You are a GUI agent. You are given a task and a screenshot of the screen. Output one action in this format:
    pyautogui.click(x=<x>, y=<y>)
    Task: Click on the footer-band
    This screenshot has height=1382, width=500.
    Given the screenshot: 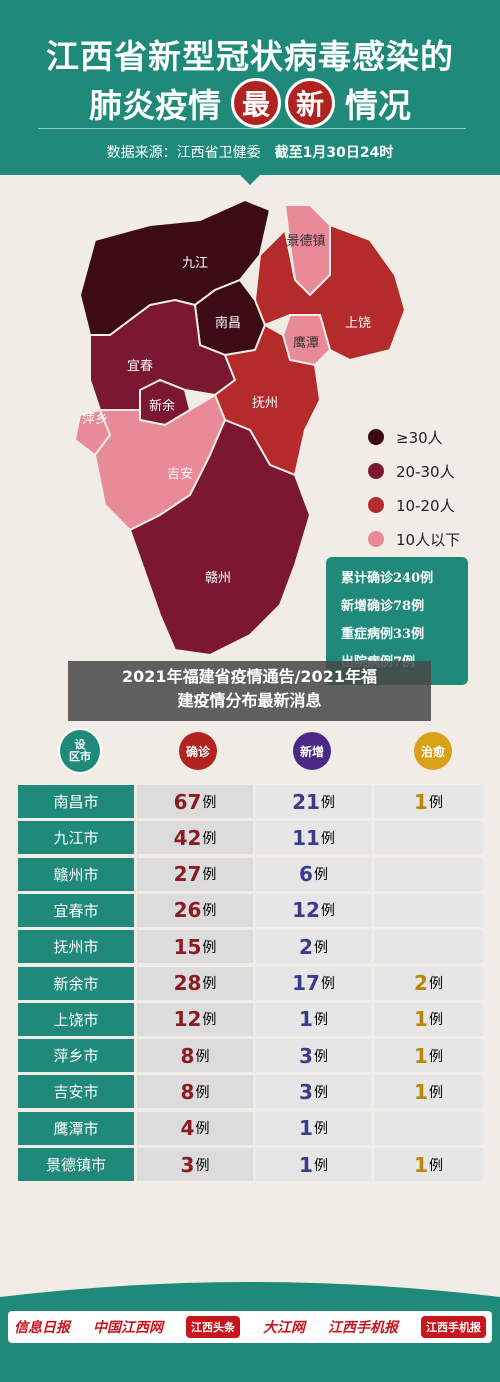 What is the action you would take?
    pyautogui.click(x=250, y=1332)
    